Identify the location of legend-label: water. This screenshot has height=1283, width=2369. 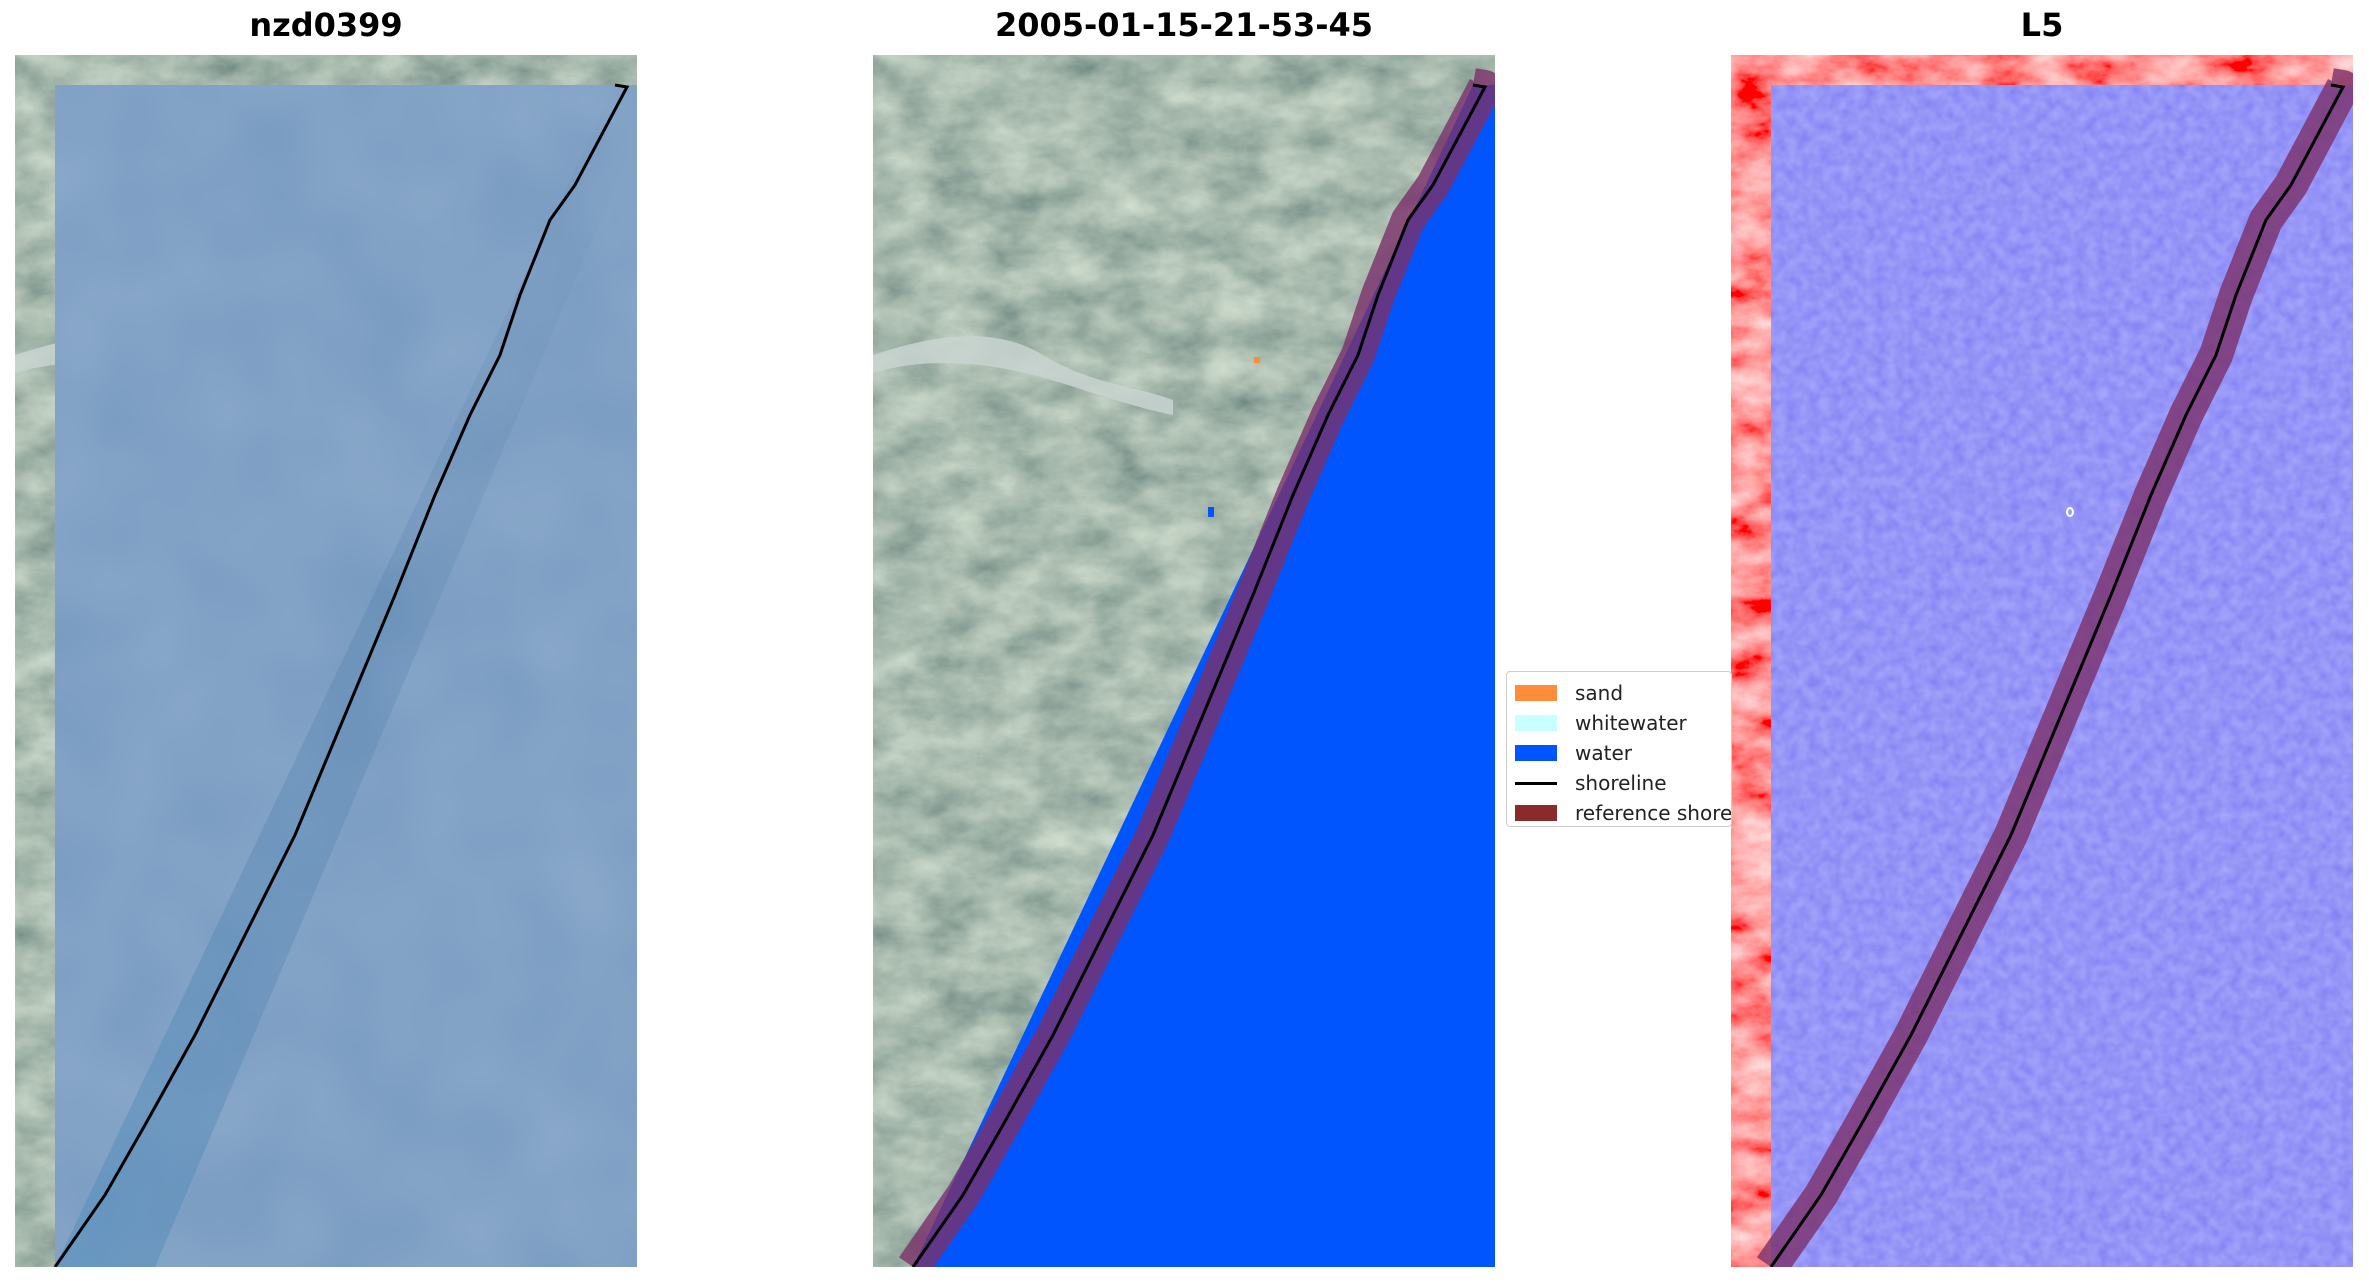
(1603, 753).